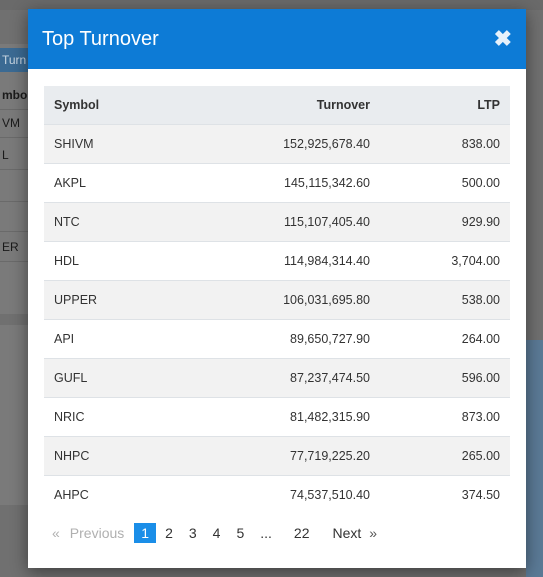 Image resolution: width=543 pixels, height=577 pixels. I want to click on page-button-4: 4, so click(216, 533).